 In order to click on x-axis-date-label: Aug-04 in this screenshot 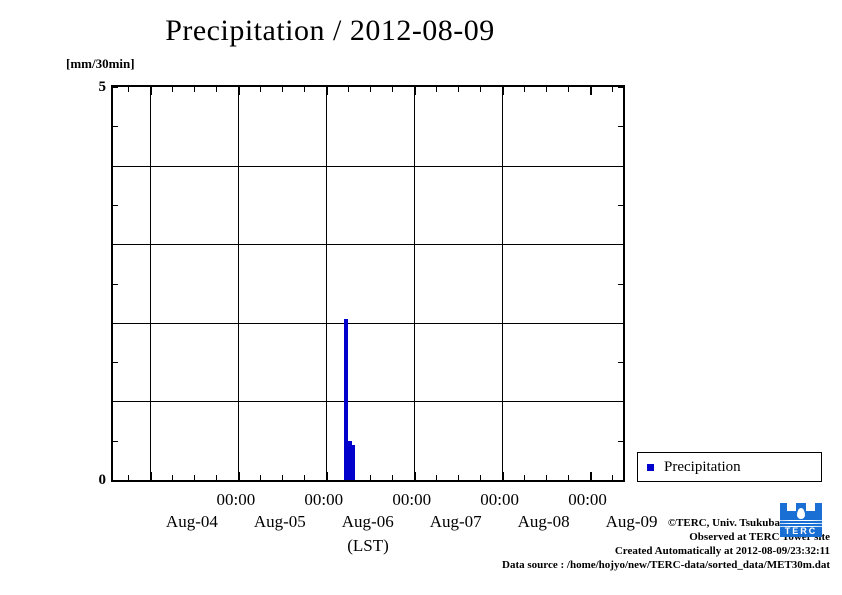, I will do `click(191, 521)`.